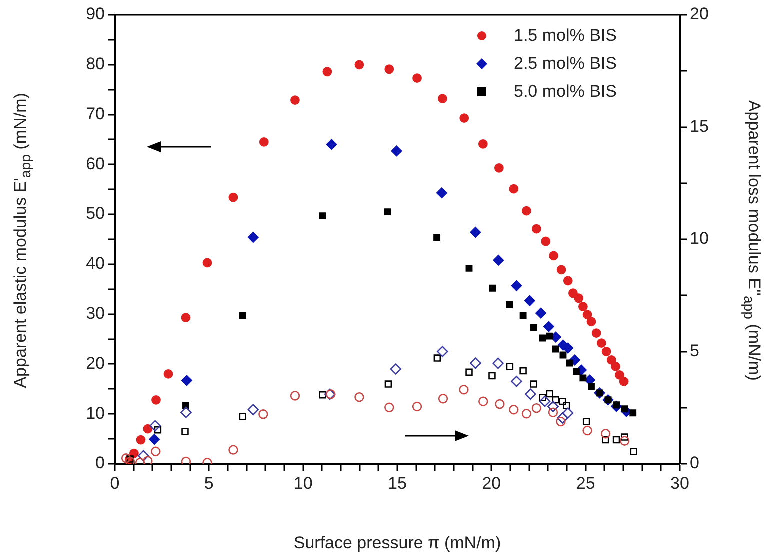 This screenshot has height=558, width=769. What do you see at coordinates (398, 542) in the screenshot?
I see `x-axis-title: Surface pressure π (mN/m)` at bounding box center [398, 542].